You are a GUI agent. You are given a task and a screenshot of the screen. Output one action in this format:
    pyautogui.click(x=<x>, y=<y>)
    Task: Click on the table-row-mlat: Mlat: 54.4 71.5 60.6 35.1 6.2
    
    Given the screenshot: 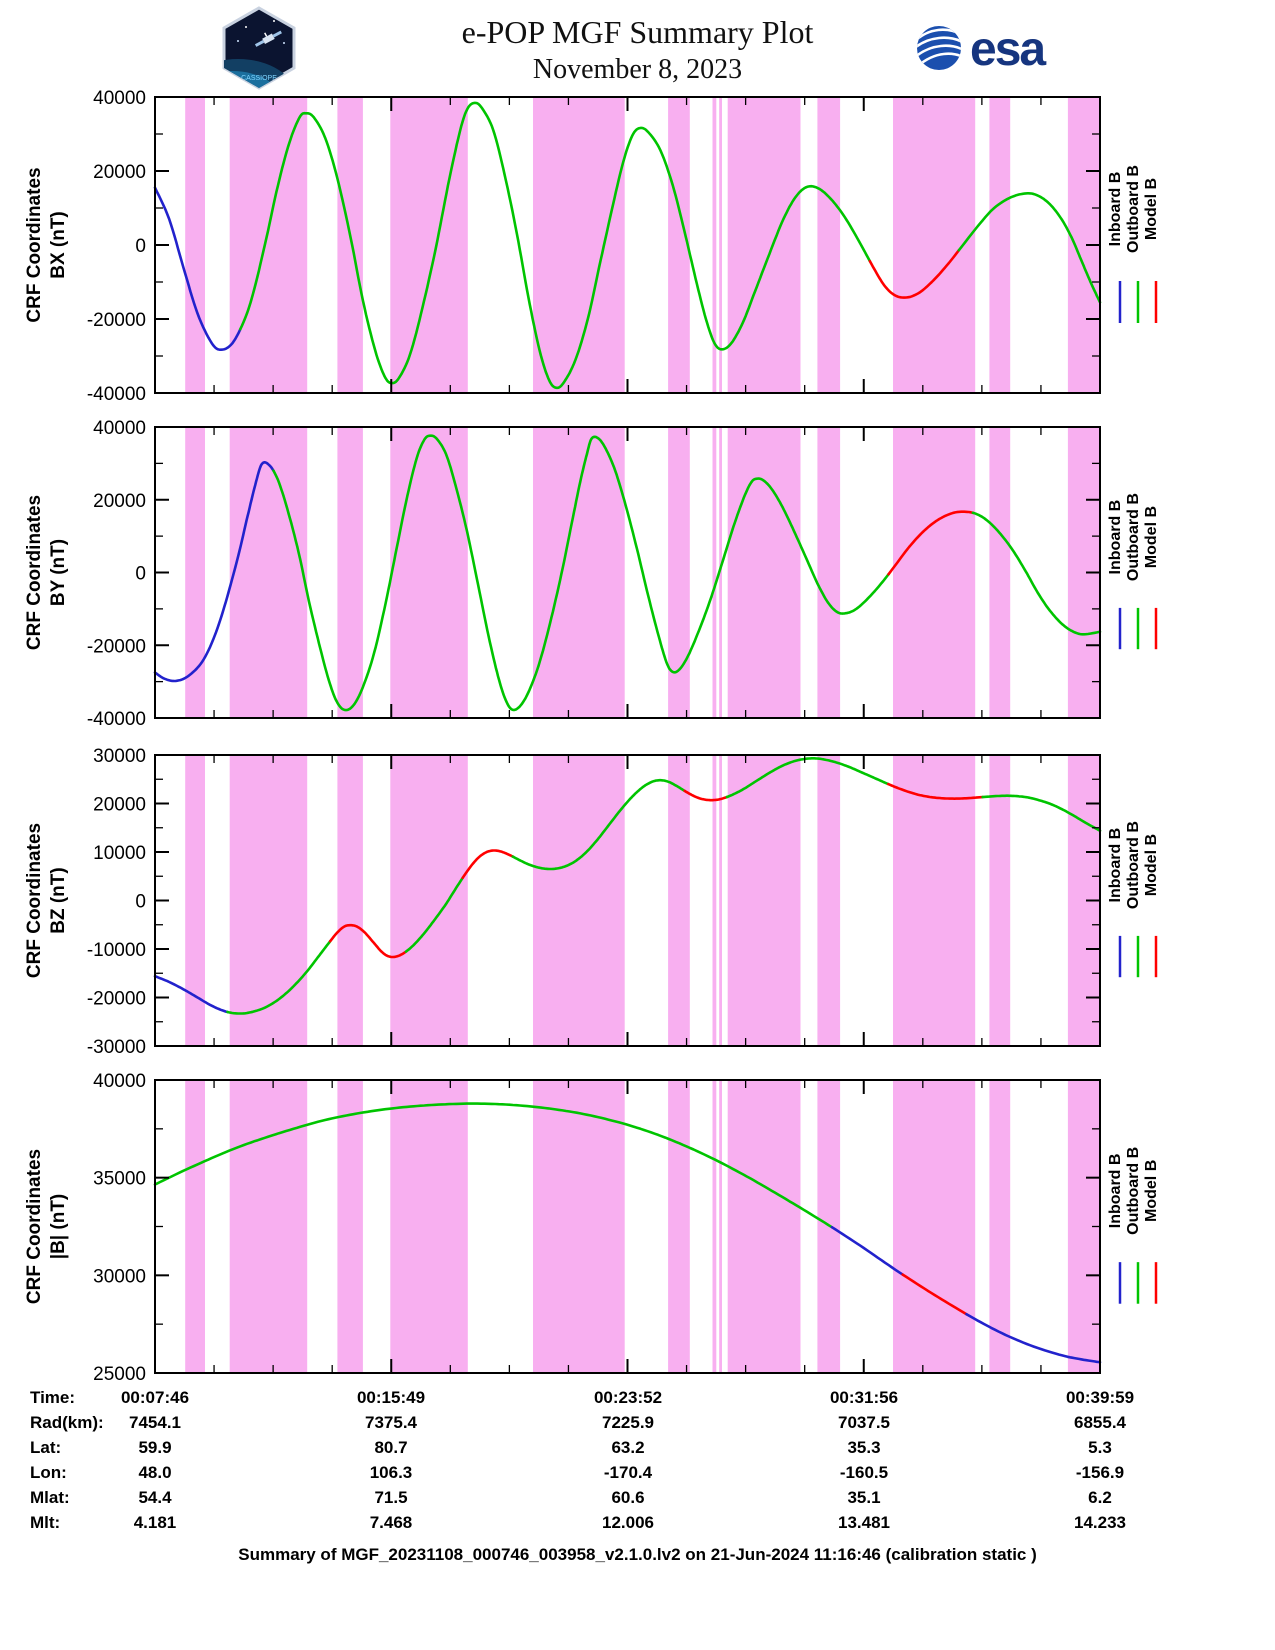 What is the action you would take?
    pyautogui.click(x=637, y=1500)
    